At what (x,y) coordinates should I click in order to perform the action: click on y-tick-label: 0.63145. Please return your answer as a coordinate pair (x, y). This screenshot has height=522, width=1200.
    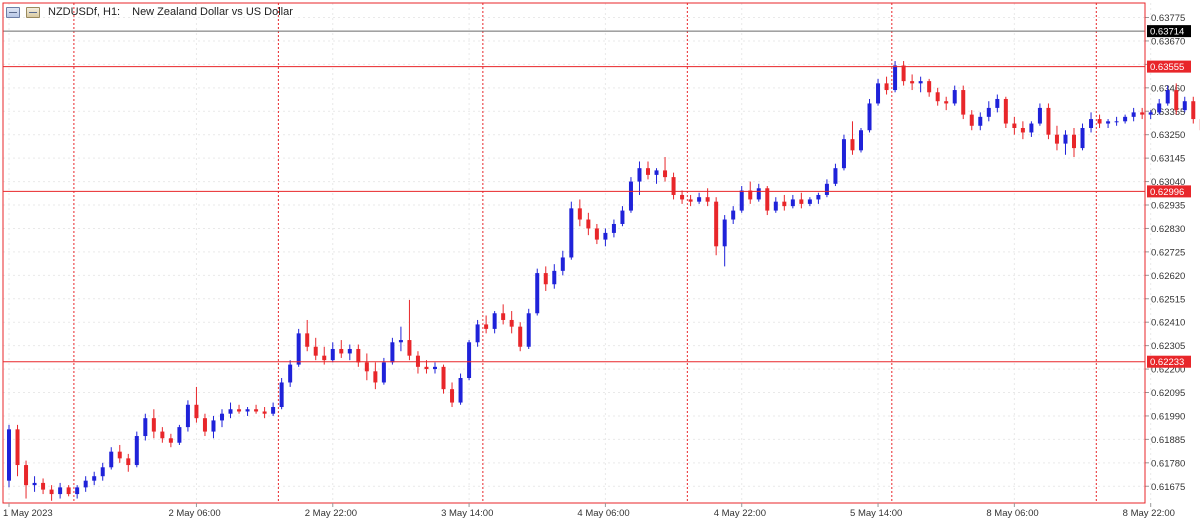
    Looking at the image, I should click on (1168, 159).